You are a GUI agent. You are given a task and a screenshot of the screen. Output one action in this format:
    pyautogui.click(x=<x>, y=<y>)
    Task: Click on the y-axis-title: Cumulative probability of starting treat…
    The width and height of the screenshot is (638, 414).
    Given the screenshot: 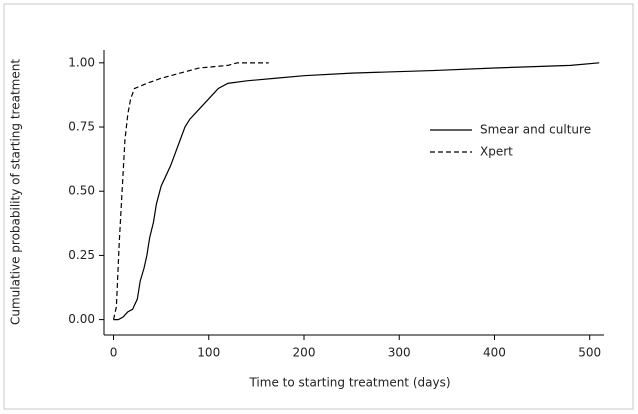 What is the action you would take?
    pyautogui.click(x=16, y=192)
    